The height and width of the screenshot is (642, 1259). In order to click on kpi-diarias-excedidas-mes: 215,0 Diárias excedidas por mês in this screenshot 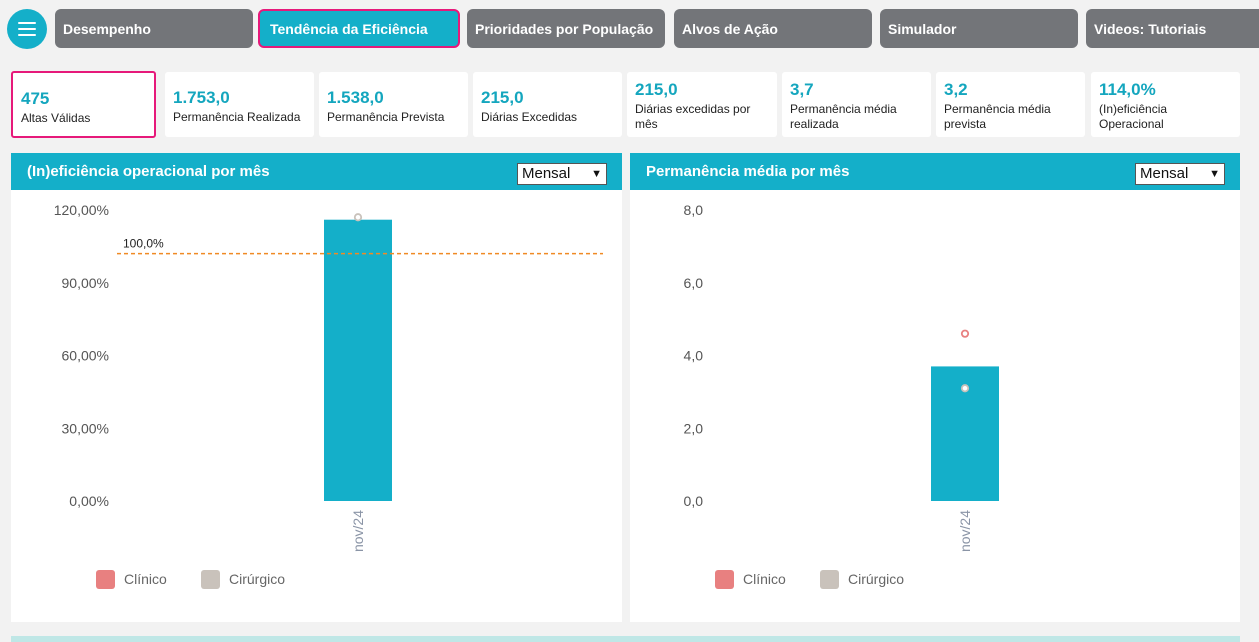, I will do `click(702, 104)`.